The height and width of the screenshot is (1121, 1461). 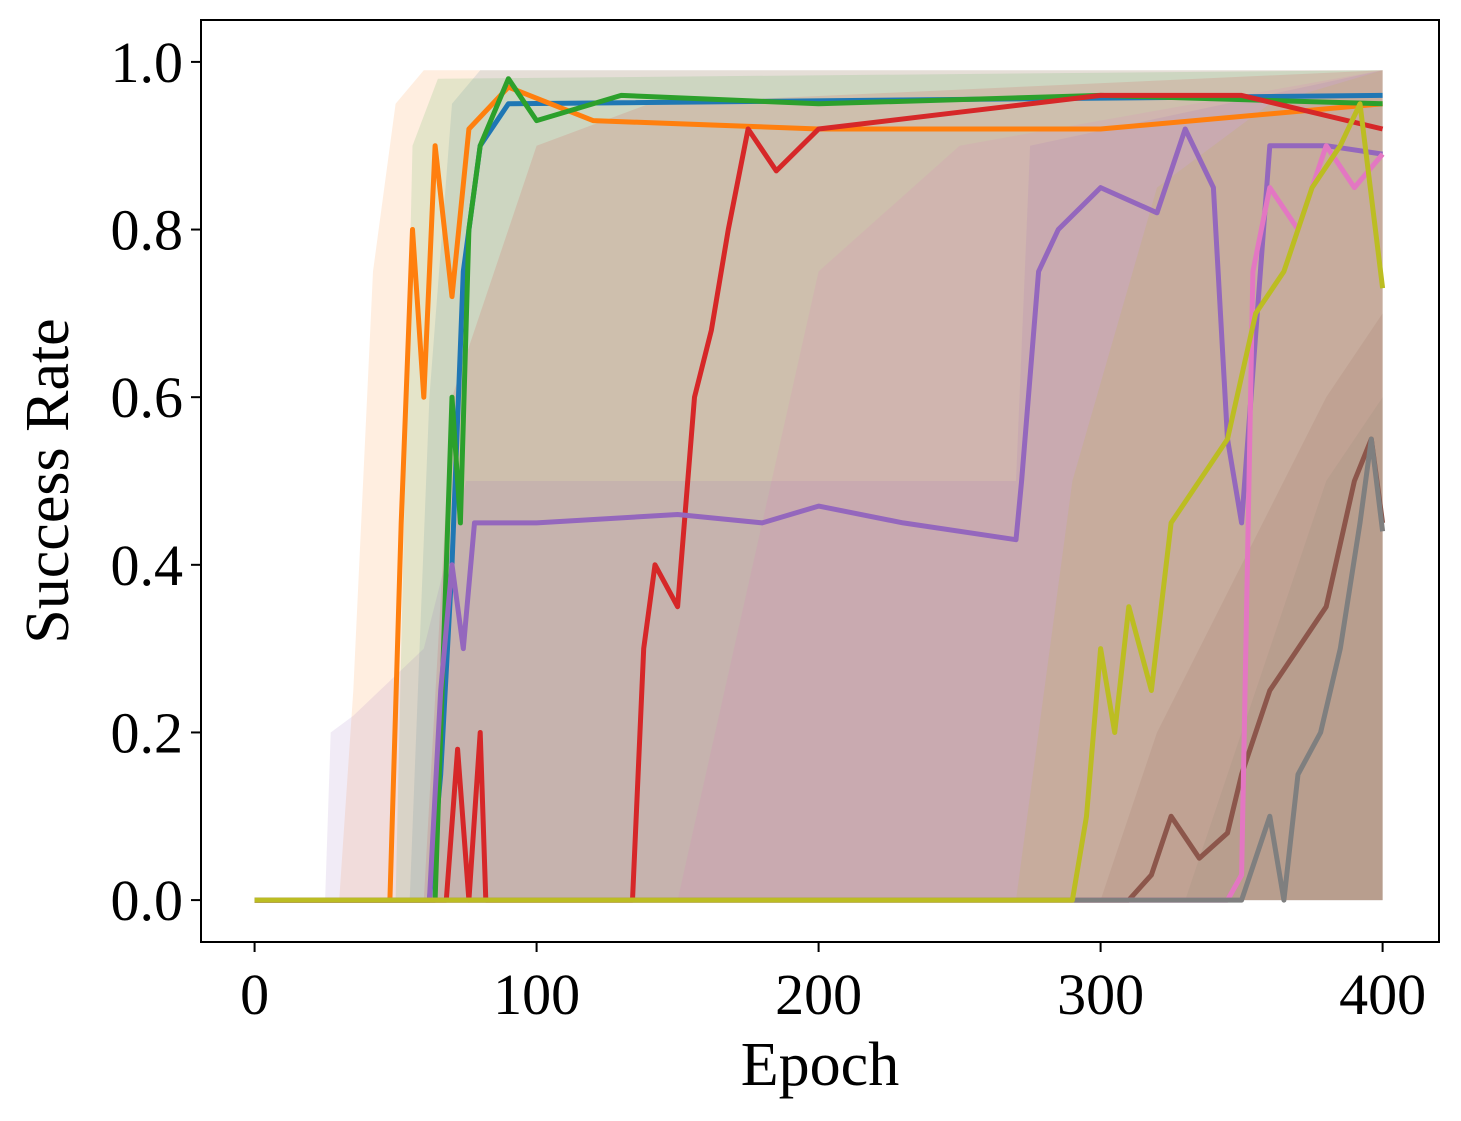 What do you see at coordinates (820, 1065) in the screenshot?
I see `x-axis-title: Epoch` at bounding box center [820, 1065].